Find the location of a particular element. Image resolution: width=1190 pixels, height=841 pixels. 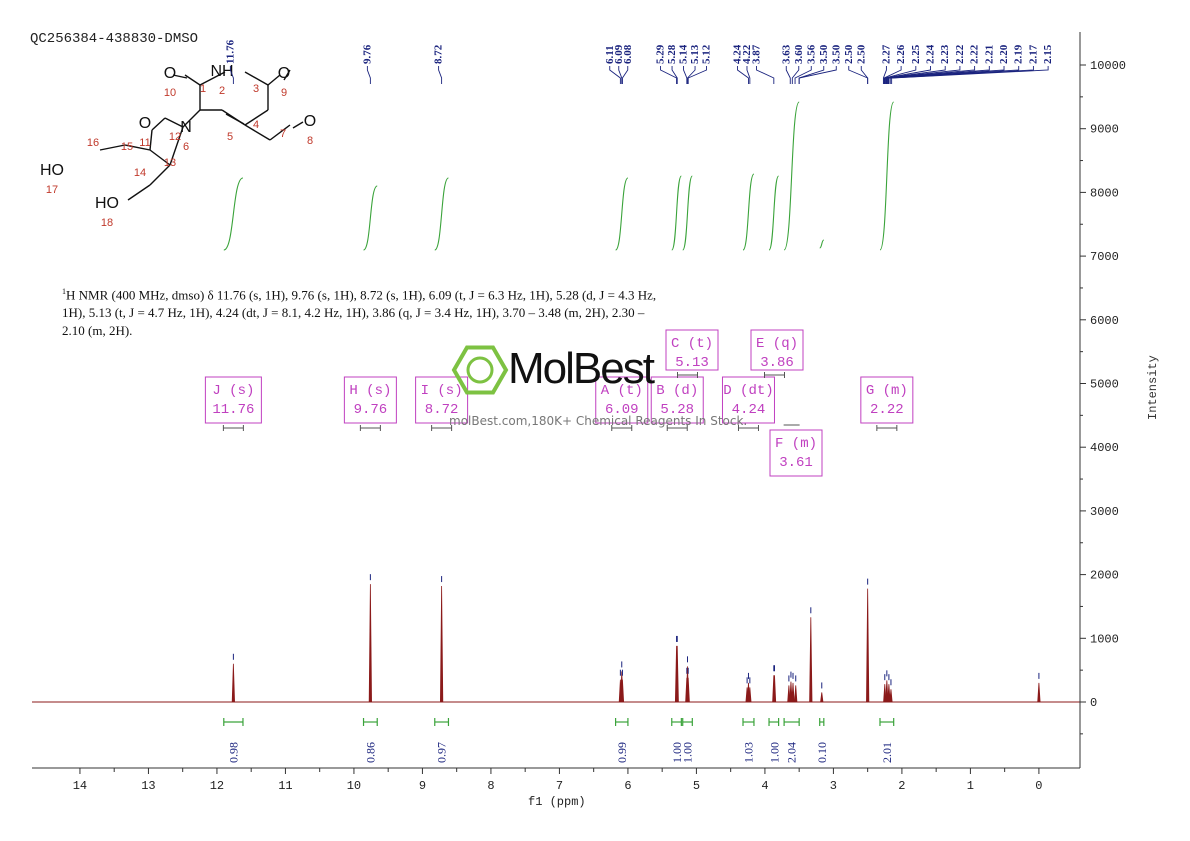

integral-value: 2.04 is located at coordinates (792, 752).